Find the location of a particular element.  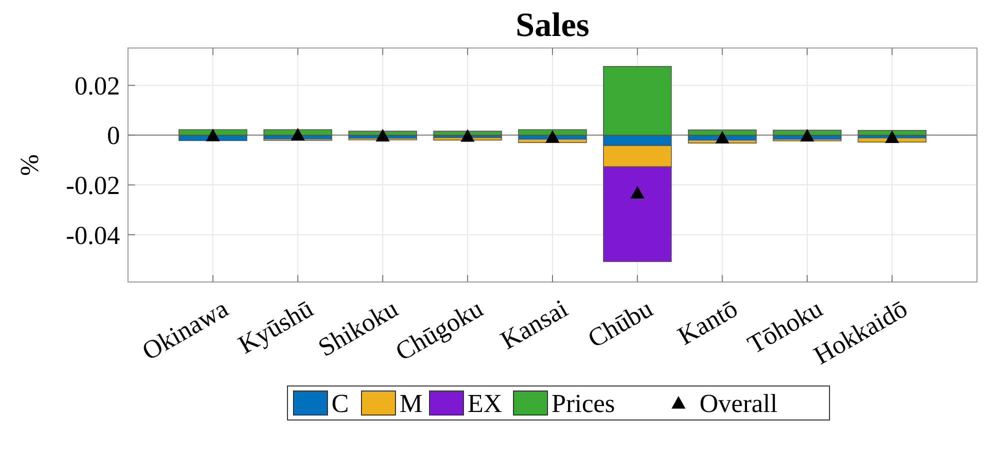

legend-label: Prices is located at coordinates (584, 403).